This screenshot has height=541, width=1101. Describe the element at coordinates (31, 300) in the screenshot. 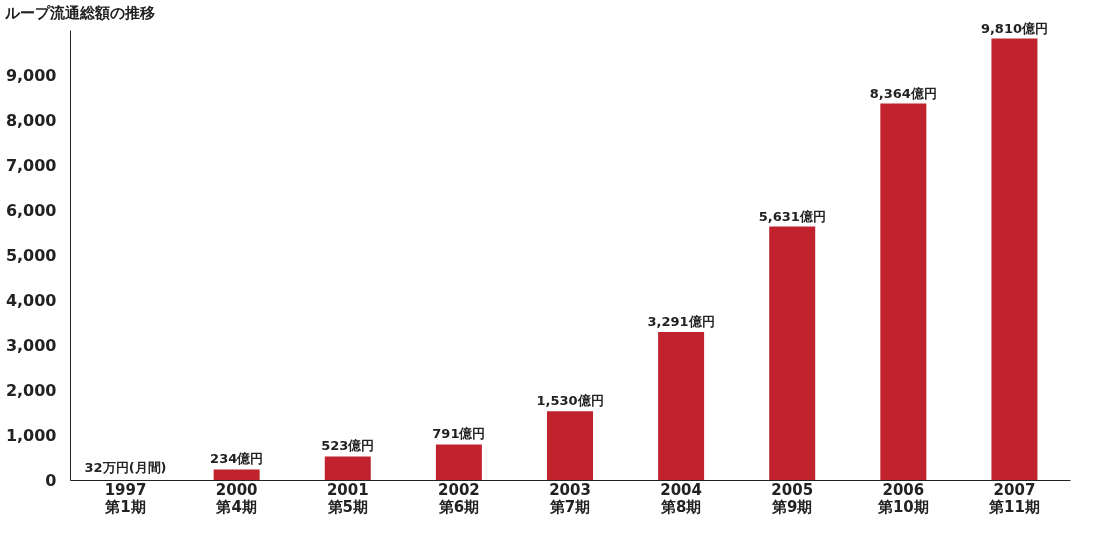

I see `y-tick-label: 4,000` at that location.